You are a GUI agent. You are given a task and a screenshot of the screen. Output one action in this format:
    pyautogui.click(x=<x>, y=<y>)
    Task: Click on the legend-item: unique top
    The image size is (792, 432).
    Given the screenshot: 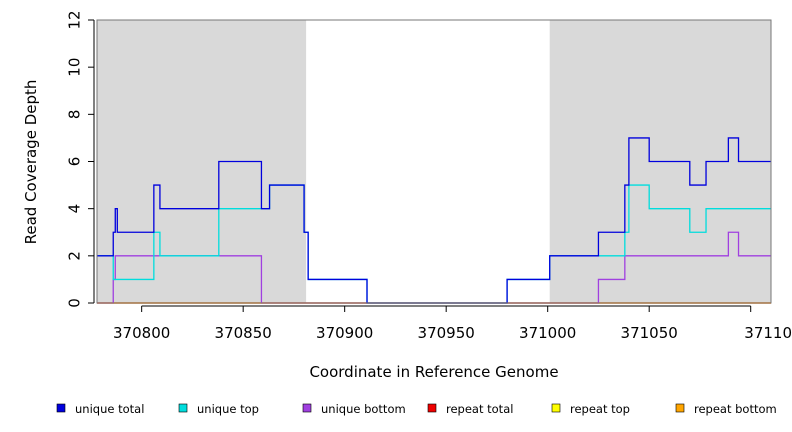 What is the action you would take?
    pyautogui.click(x=218, y=409)
    